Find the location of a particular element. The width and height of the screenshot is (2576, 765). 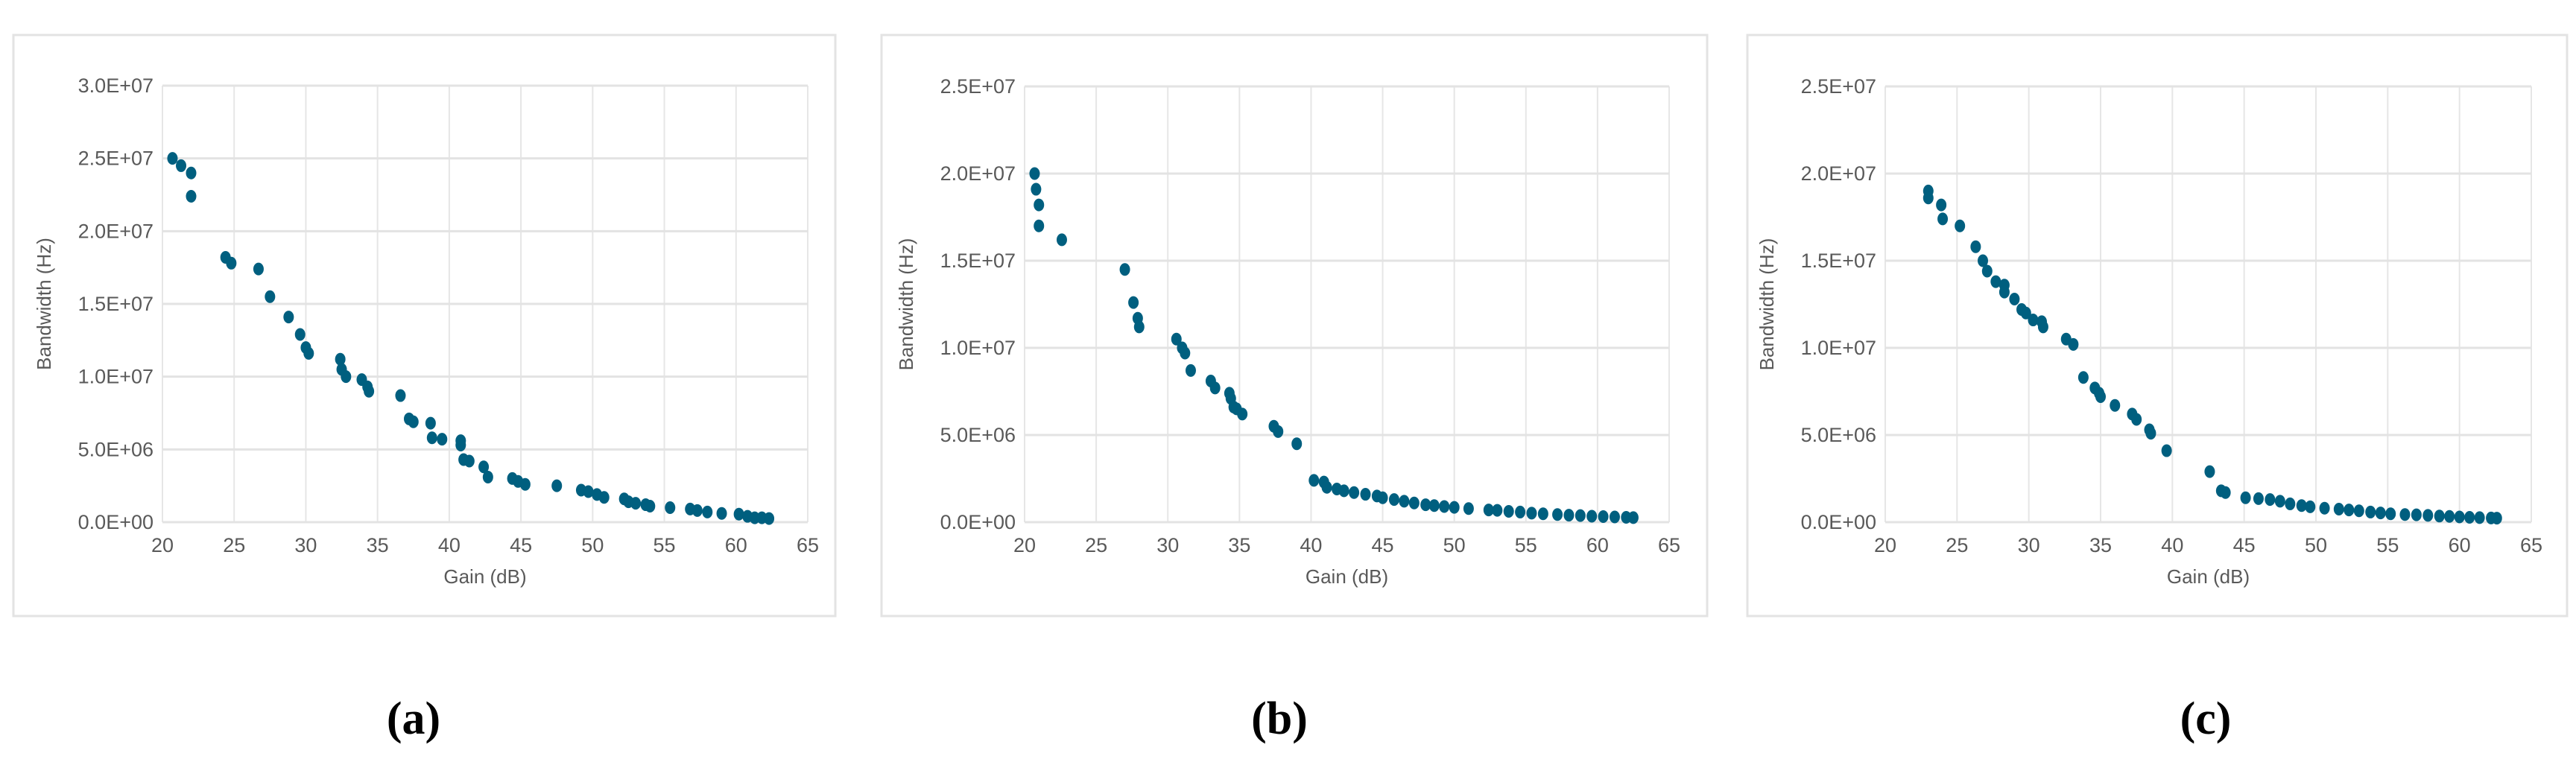

x-tick-label: 25 is located at coordinates (1096, 545).